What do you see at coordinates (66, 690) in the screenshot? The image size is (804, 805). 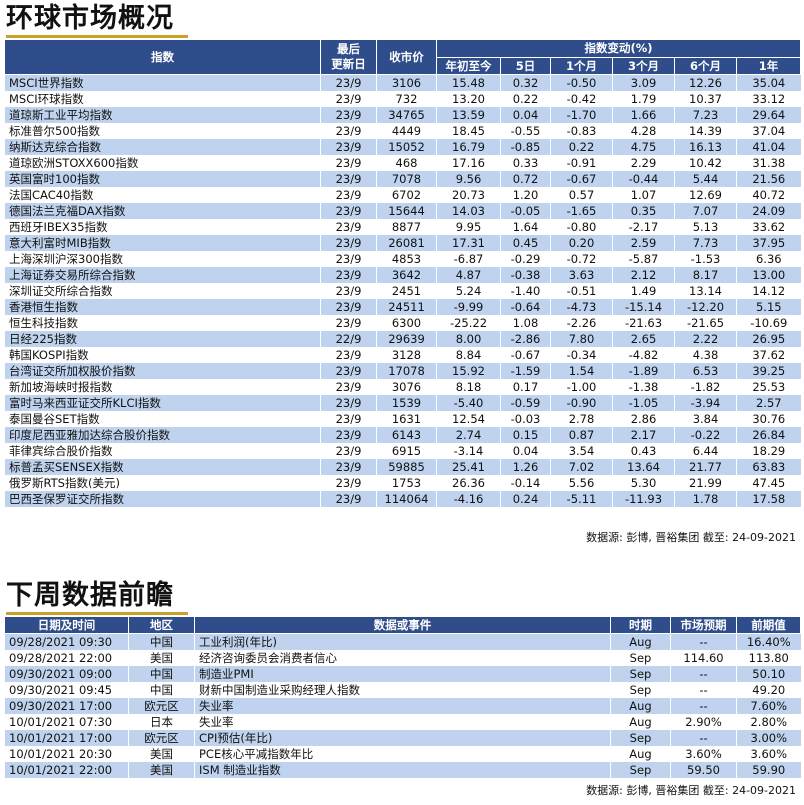 I see `cell-datetime: 09/30/2021 09:45` at bounding box center [66, 690].